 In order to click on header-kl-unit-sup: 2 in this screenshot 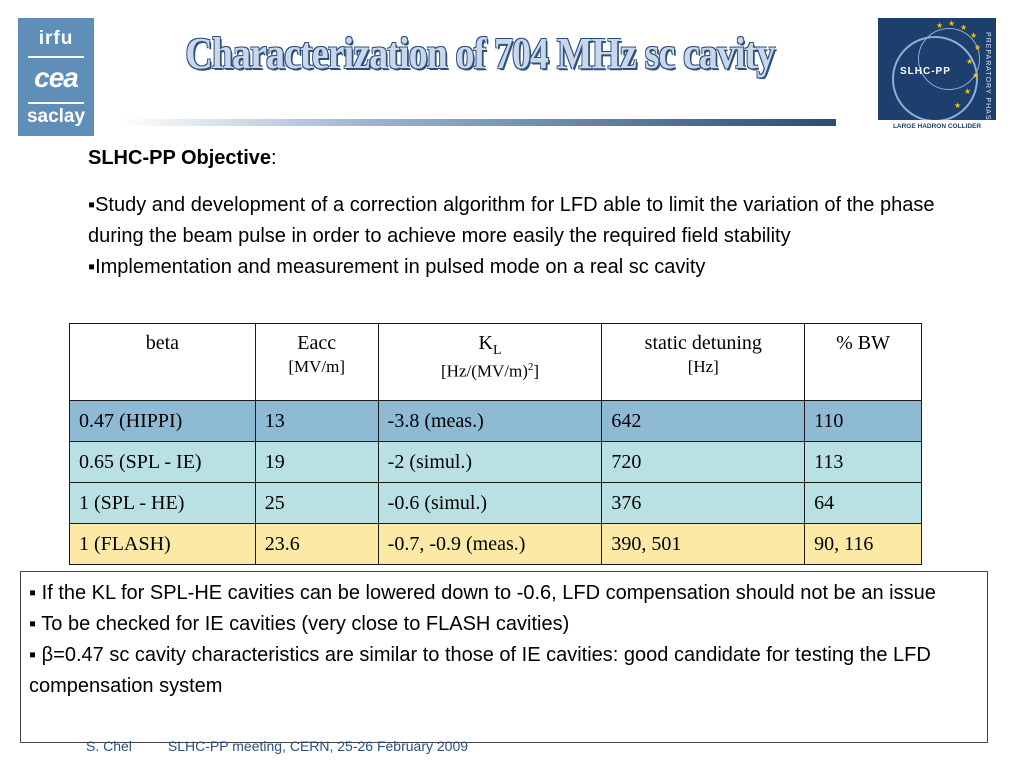, I will do `click(530, 367)`.